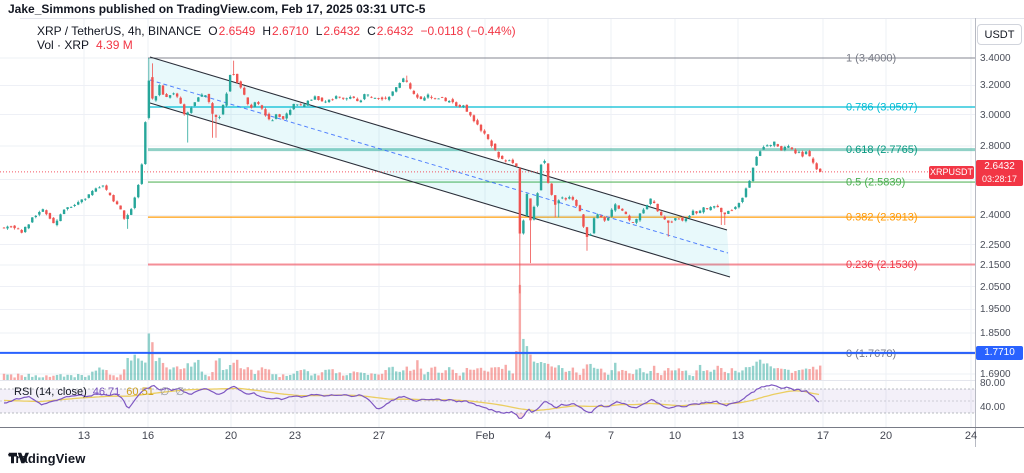 The image size is (1024, 473). What do you see at coordinates (995, 115) in the screenshot?
I see `price-tick-label: 3.0000` at bounding box center [995, 115].